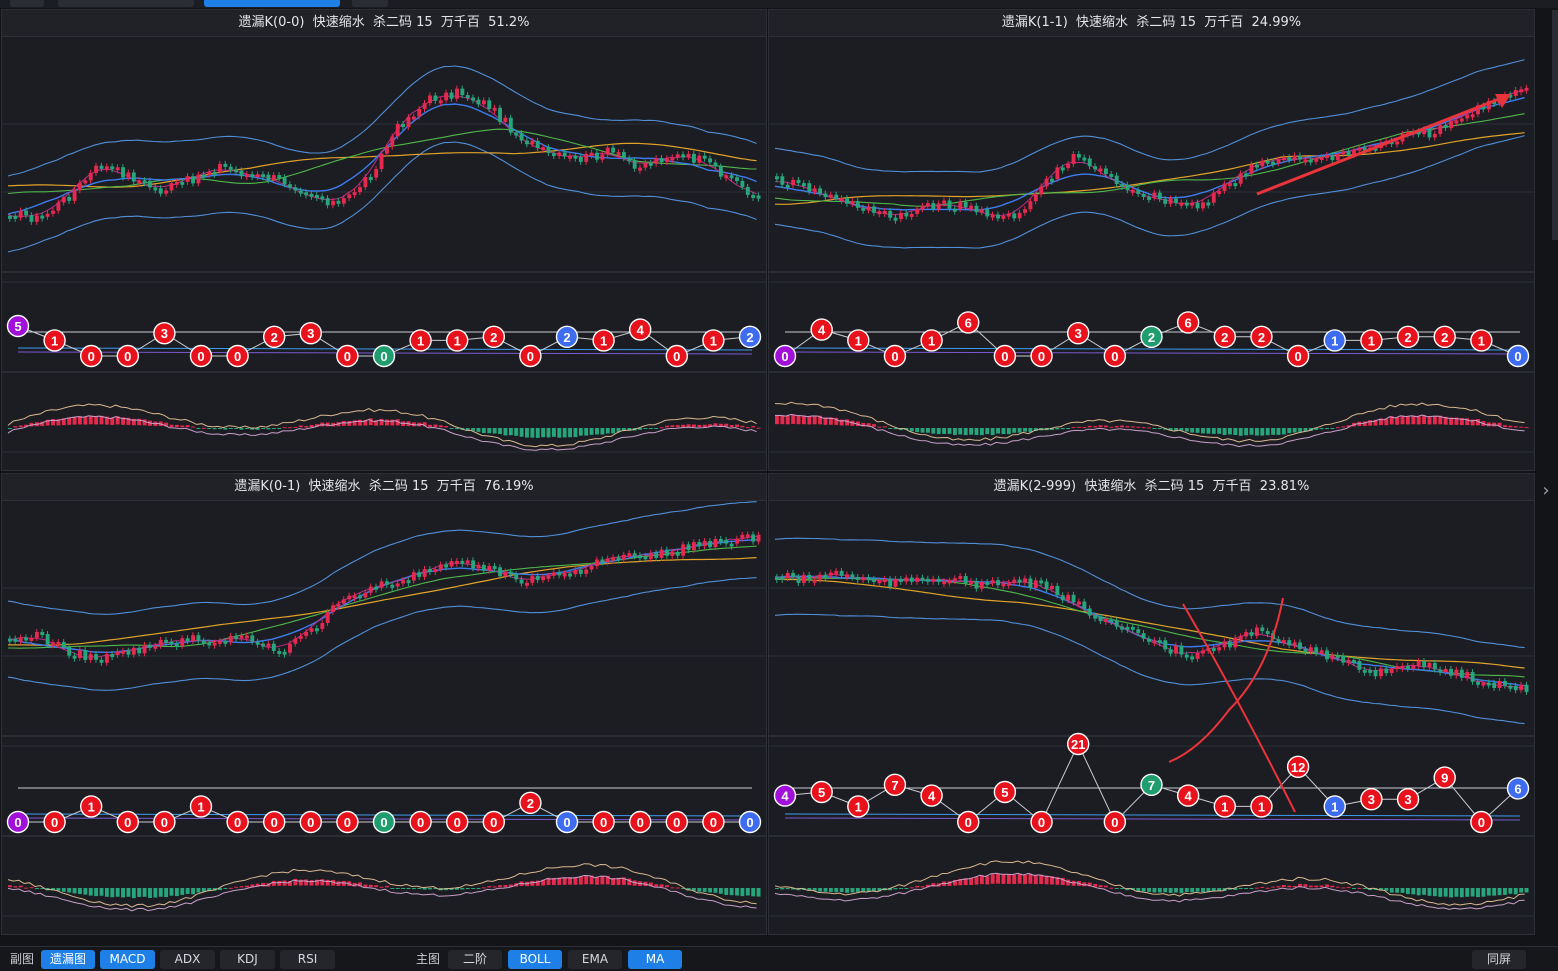 The image size is (1558, 971). What do you see at coordinates (68, 959) in the screenshot?
I see `sub-tab-miss-chart: 遗漏图` at bounding box center [68, 959].